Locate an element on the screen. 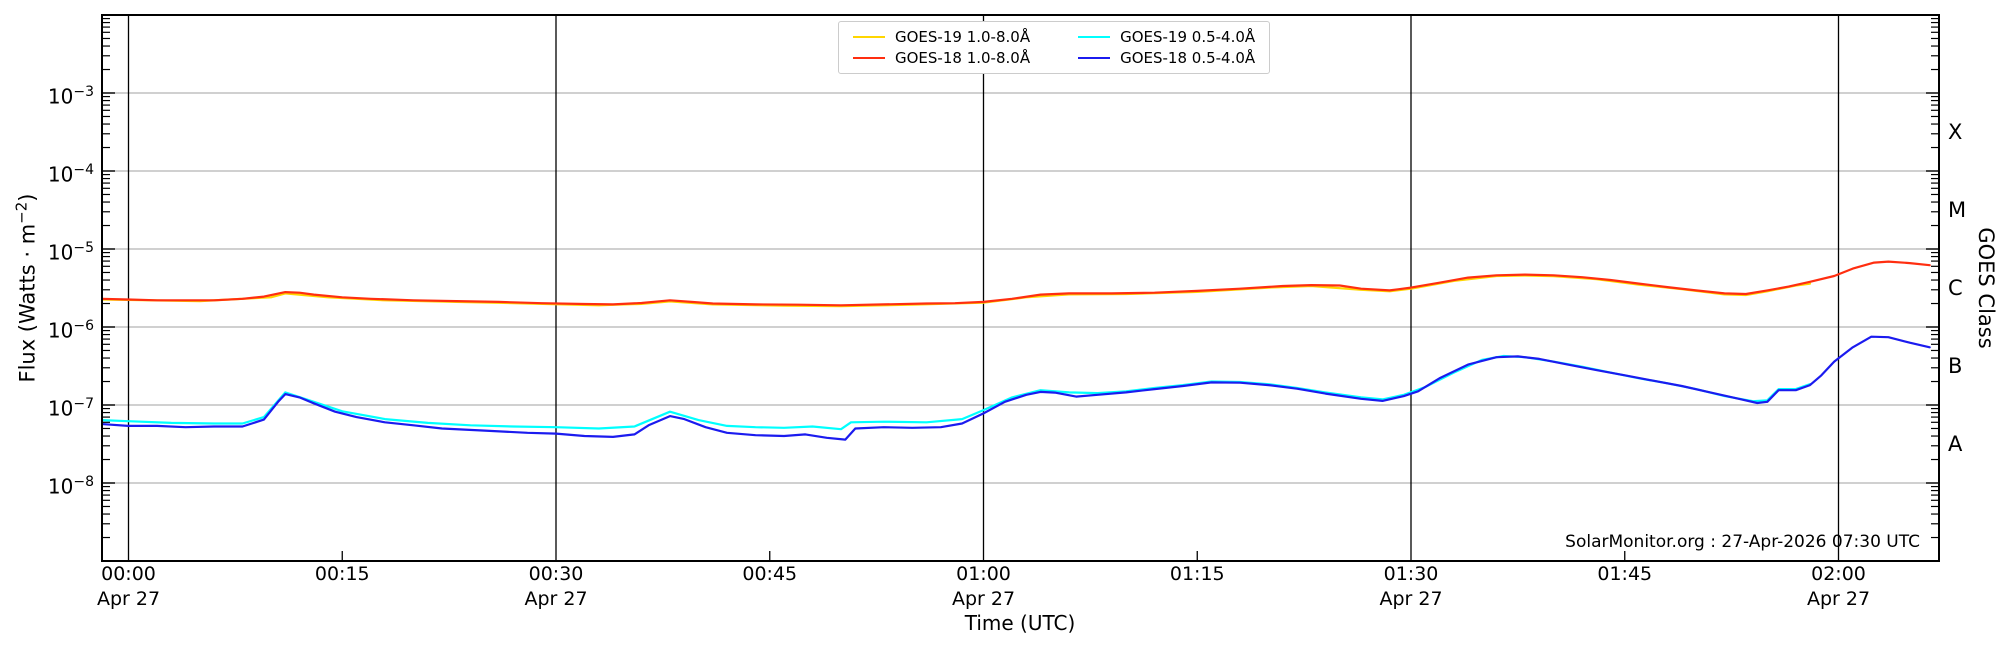 The image size is (2000, 650). series-line-goes-19-1-0-8-0- is located at coordinates (957, 291).